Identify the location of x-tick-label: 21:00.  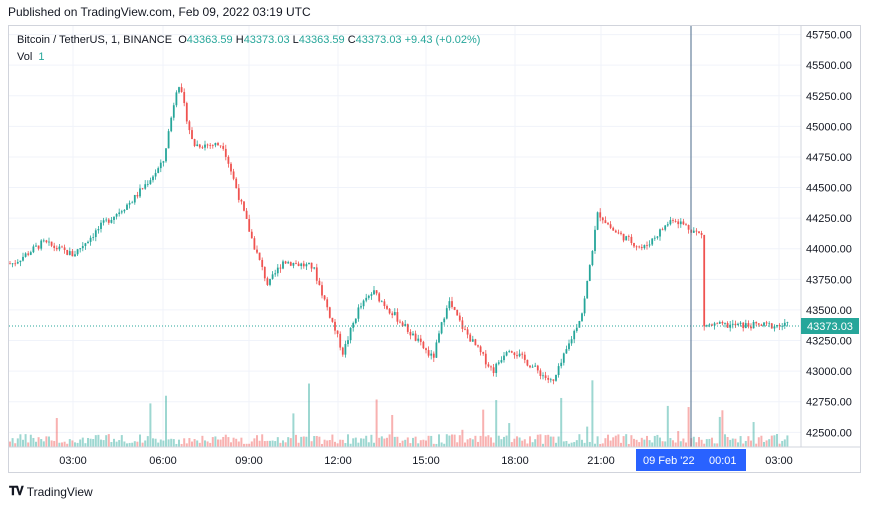
(601, 461).